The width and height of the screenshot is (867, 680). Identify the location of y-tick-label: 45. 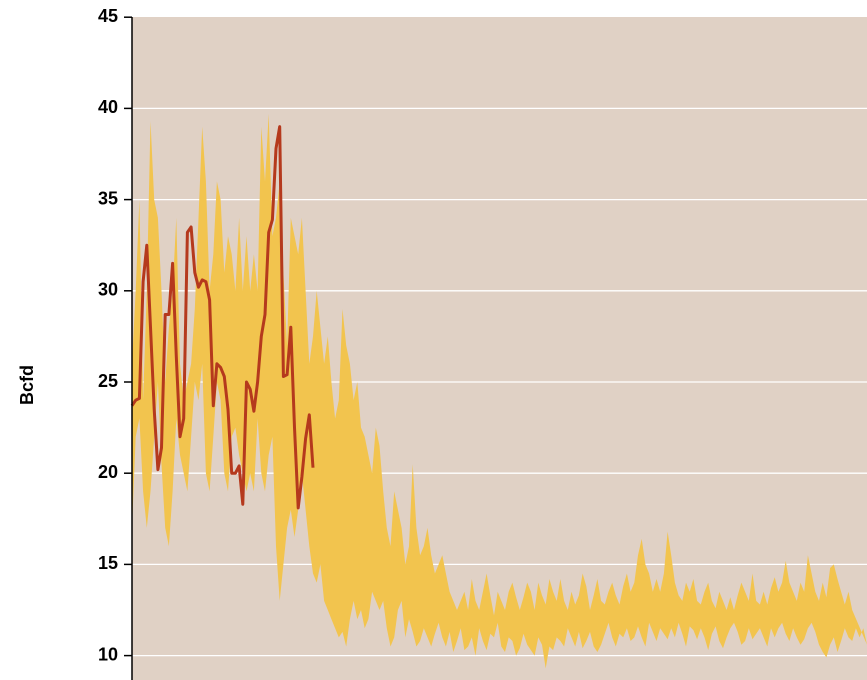
(108, 16).